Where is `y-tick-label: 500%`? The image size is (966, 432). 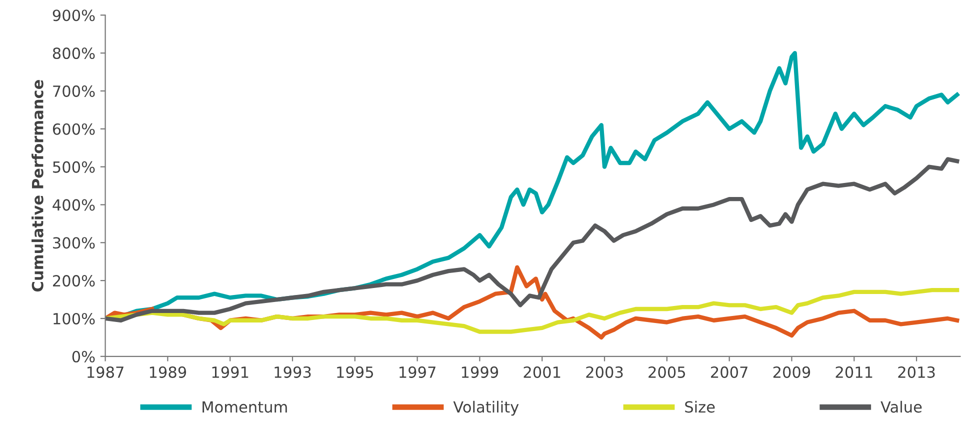
y-tick-label: 500% is located at coordinates (74, 167).